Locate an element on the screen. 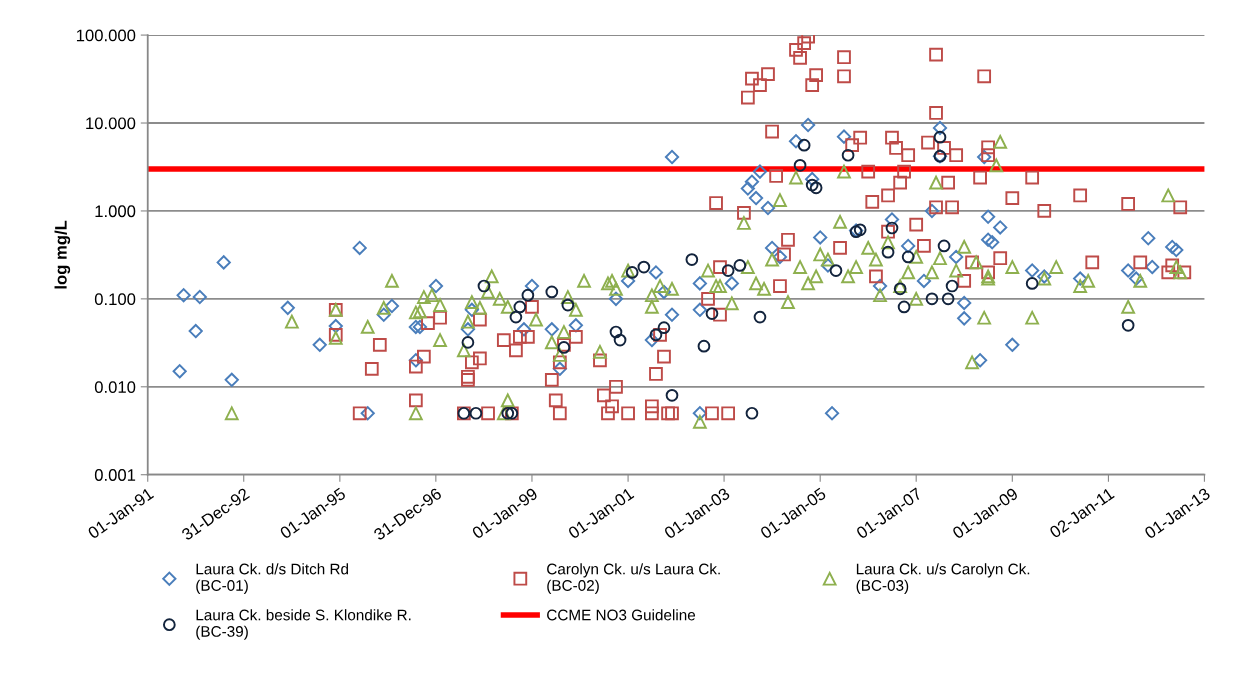 This screenshot has width=1252, height=688. y-tick-label: 0.010 is located at coordinates (115, 387).